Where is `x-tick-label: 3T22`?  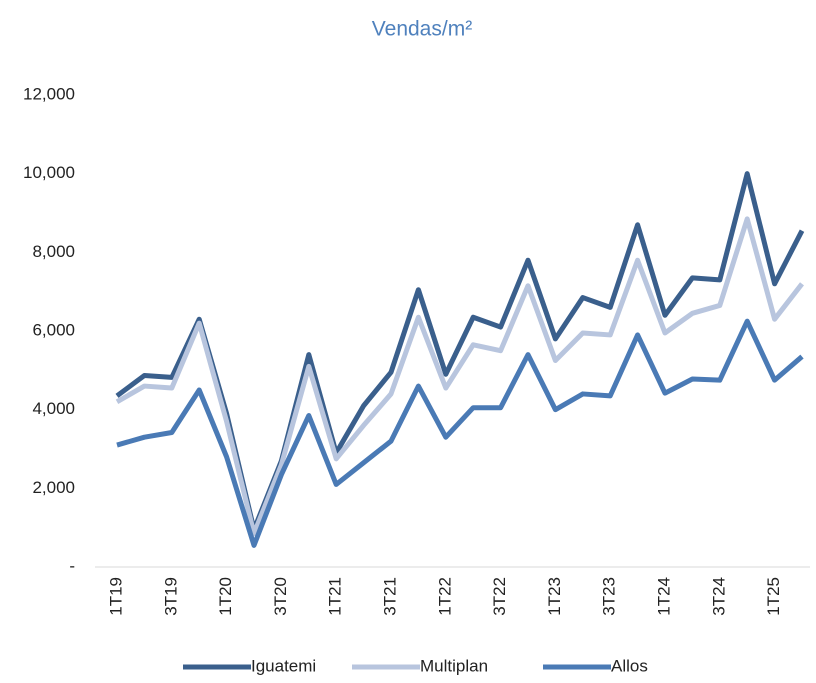
x-tick-label: 3T22 is located at coordinates (499, 596).